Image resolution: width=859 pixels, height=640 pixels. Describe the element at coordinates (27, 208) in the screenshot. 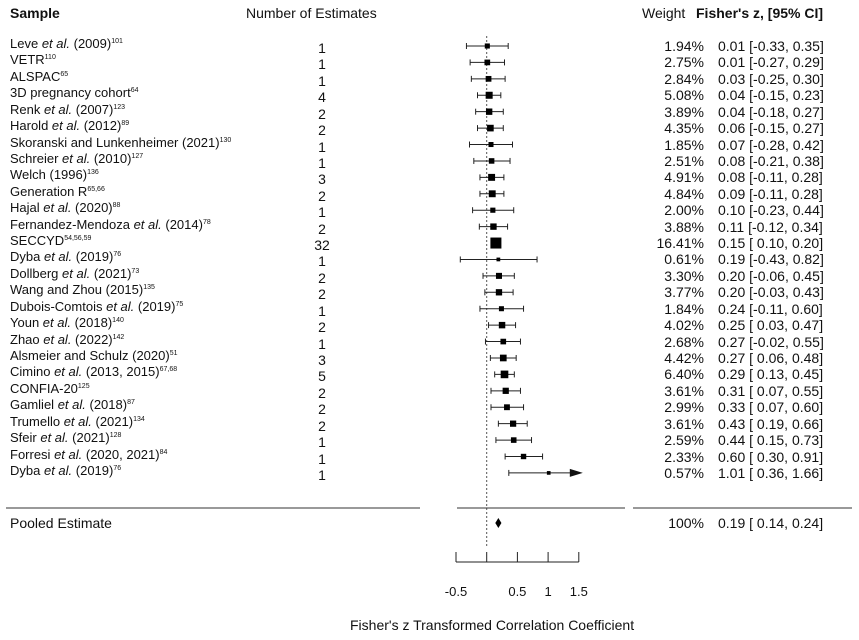

I see `study-author: Hajal` at that location.